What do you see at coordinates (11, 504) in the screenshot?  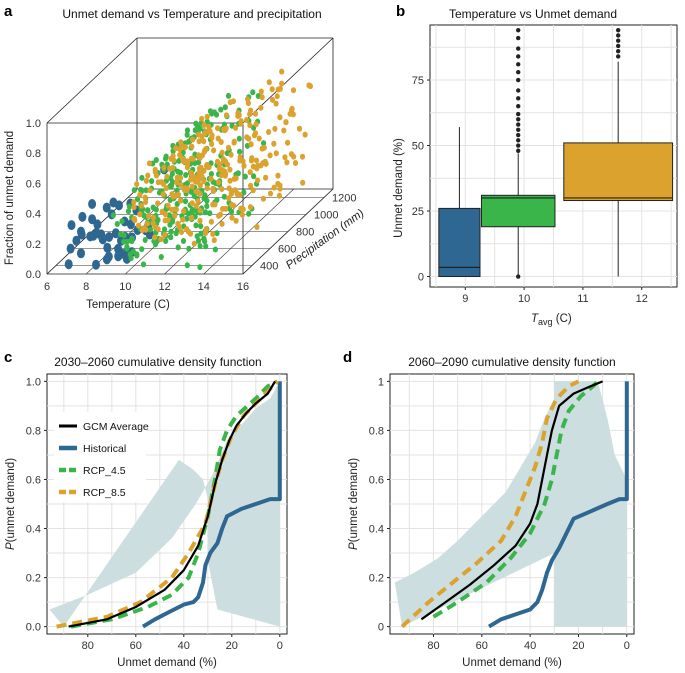 I see `panel-c-ylabel: P(unmet demand)` at bounding box center [11, 504].